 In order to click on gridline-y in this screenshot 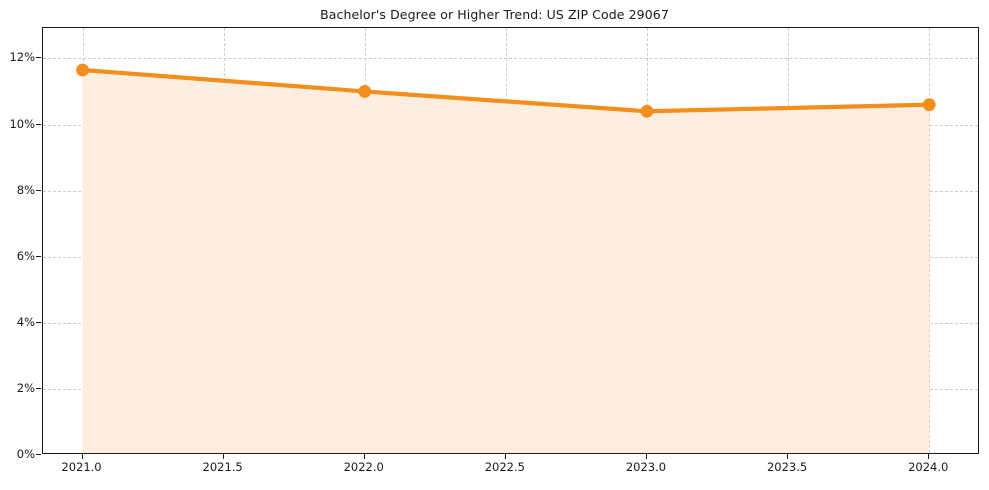, I will do `click(510, 59)`.